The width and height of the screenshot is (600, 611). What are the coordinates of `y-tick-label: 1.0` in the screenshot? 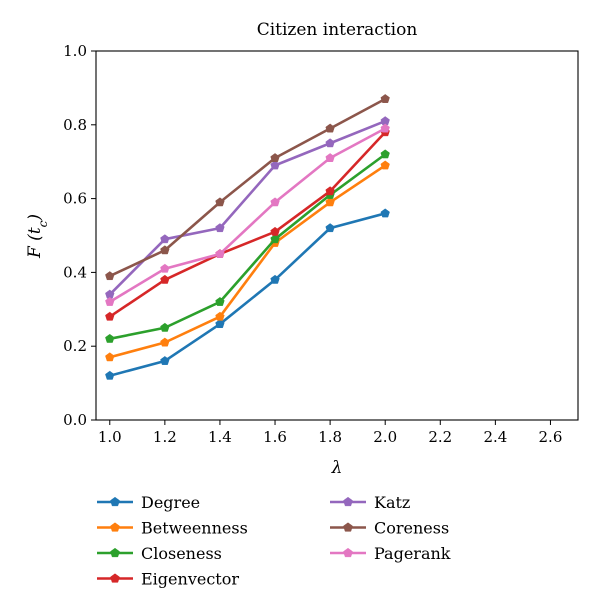 It's located at (75, 51).